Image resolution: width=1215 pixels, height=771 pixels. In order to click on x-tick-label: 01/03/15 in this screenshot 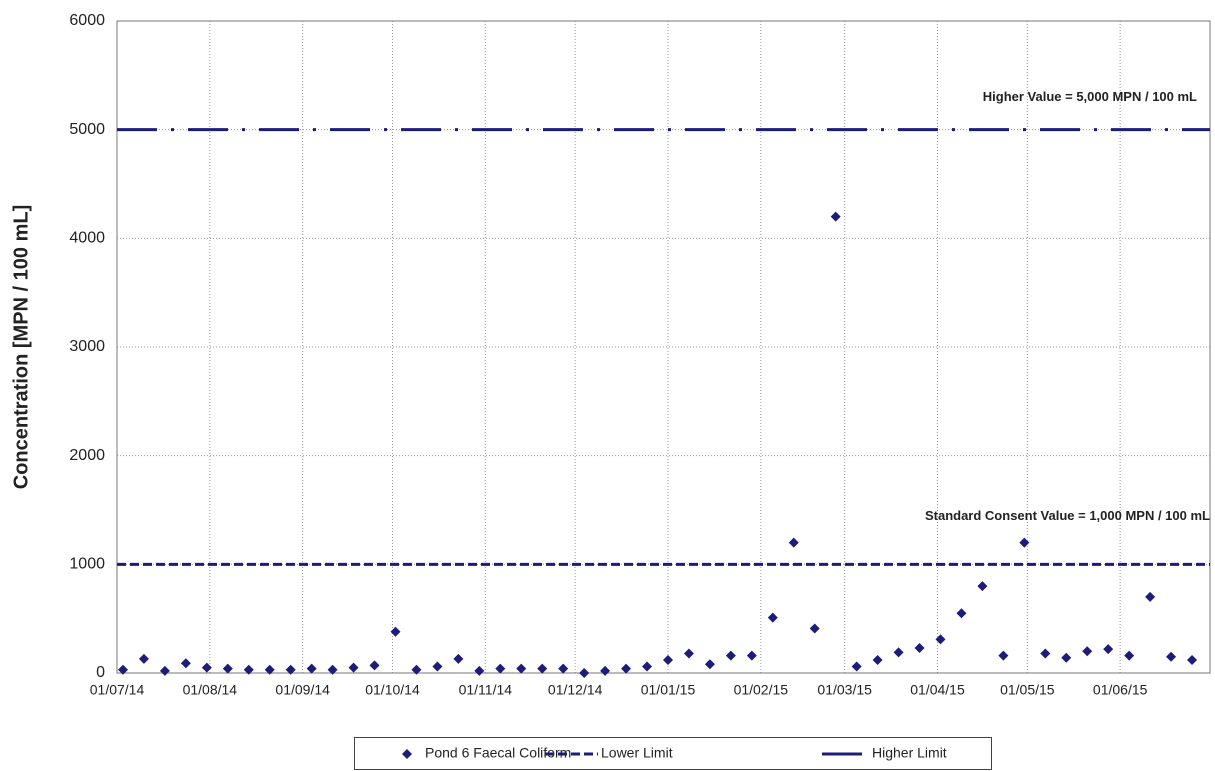, I will do `click(844, 690)`.